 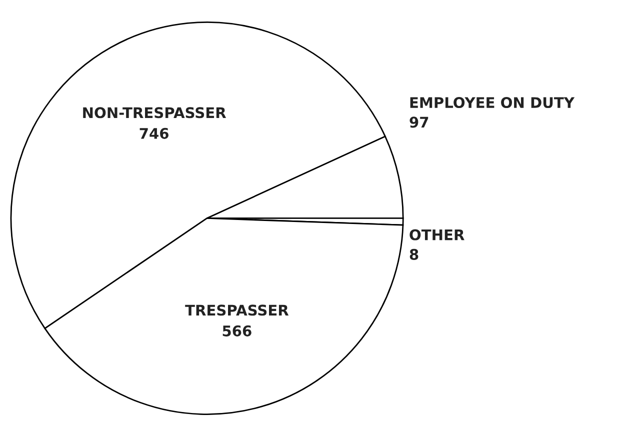 I want to click on data-label: 746, so click(x=154, y=133).